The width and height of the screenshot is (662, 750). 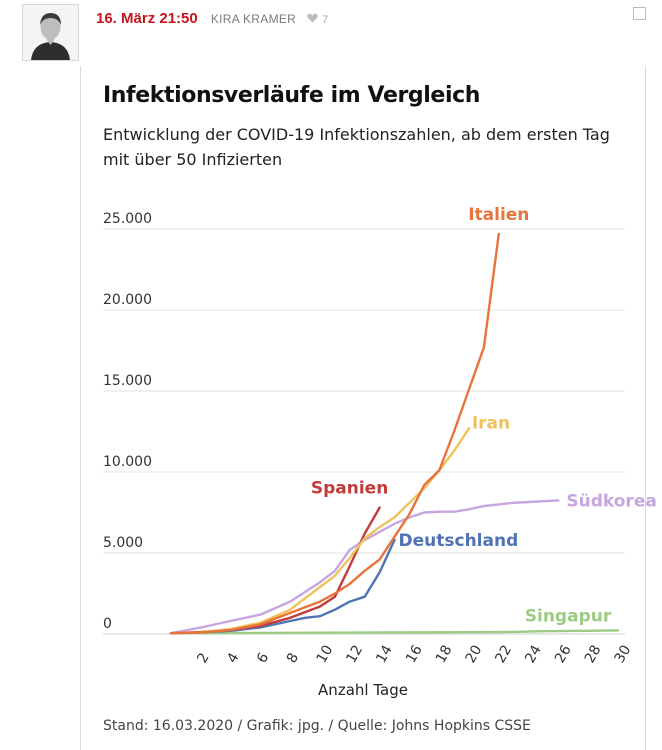 What do you see at coordinates (384, 654) in the screenshot?
I see `x-tick-label: 14` at bounding box center [384, 654].